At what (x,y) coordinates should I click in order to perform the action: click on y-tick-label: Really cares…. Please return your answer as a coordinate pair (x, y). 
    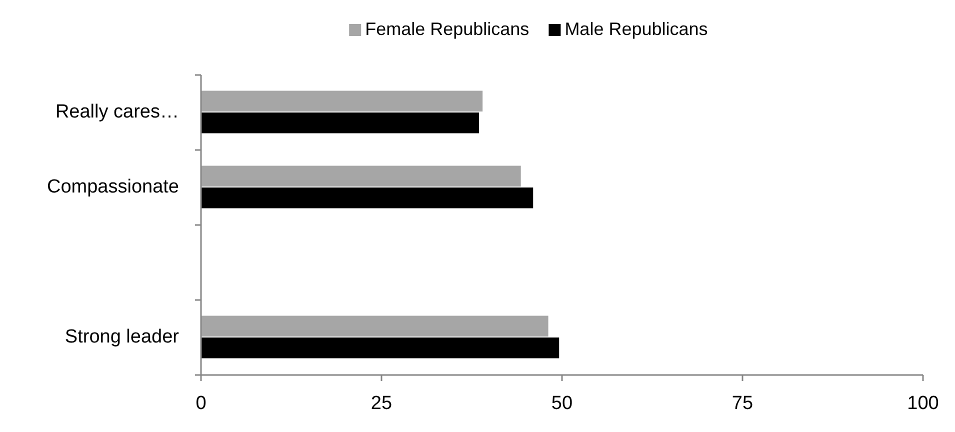
    Looking at the image, I should click on (117, 112).